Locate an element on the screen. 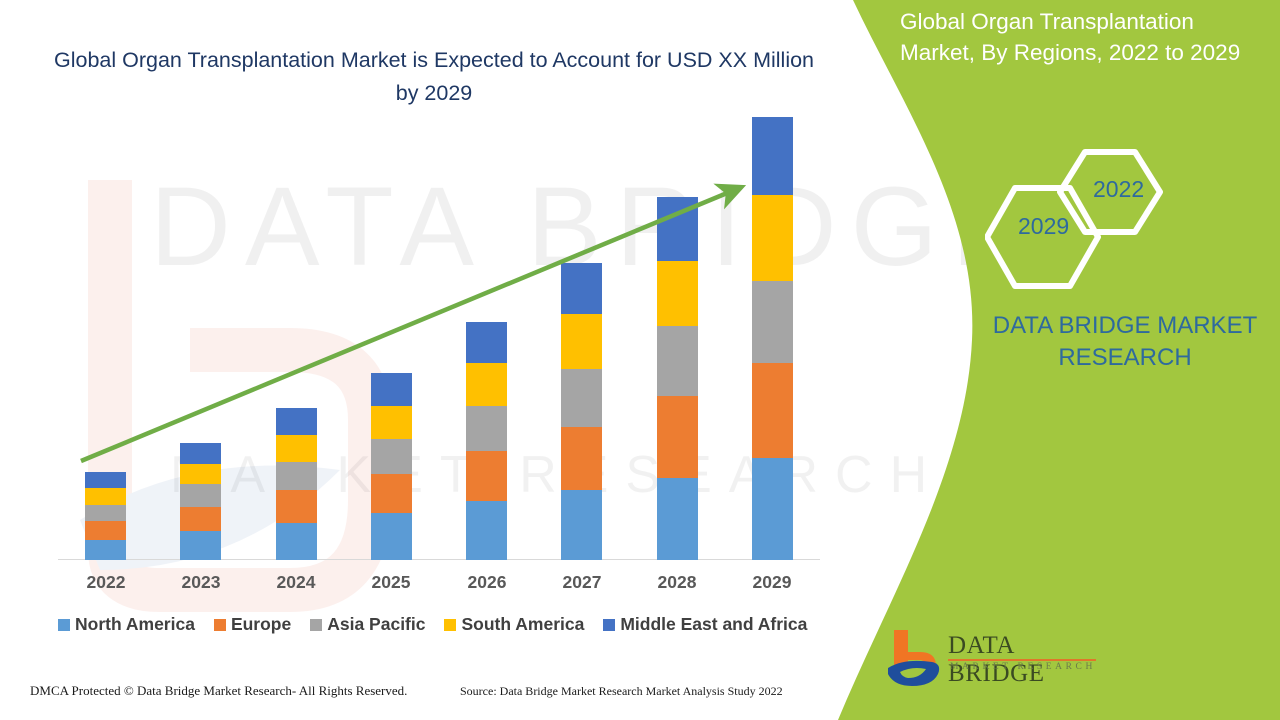  data-bridge-logo-icon is located at coordinates (914, 658).